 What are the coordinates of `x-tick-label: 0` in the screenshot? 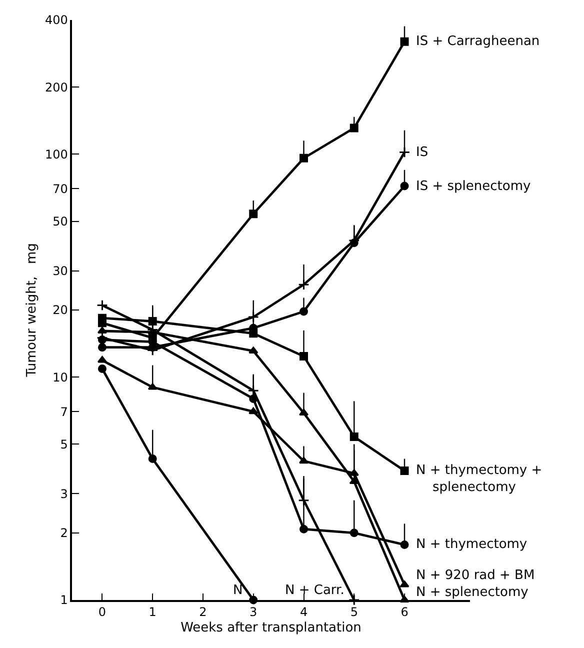 It's located at (102, 612).